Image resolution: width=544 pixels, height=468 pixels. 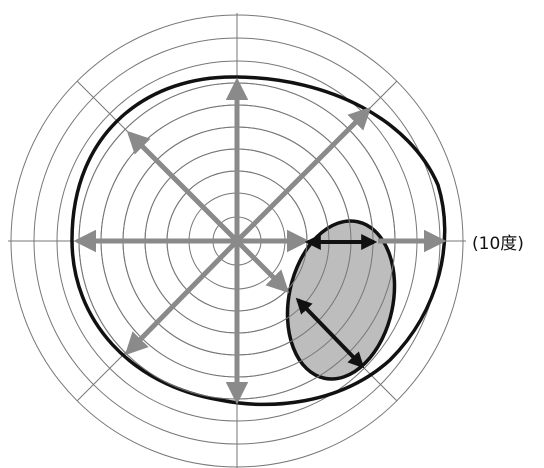 I want to click on arrow-lower-right, so click(x=262, y=266).